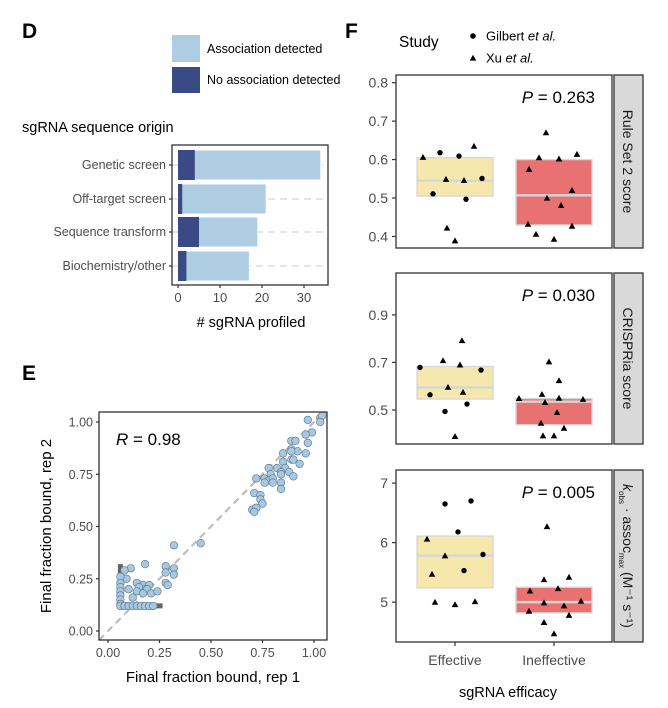 This screenshot has height=708, width=668. Describe the element at coordinates (628, 598) in the screenshot. I see `strip-unit: (M⁻¹ s⁻¹)` at that location.